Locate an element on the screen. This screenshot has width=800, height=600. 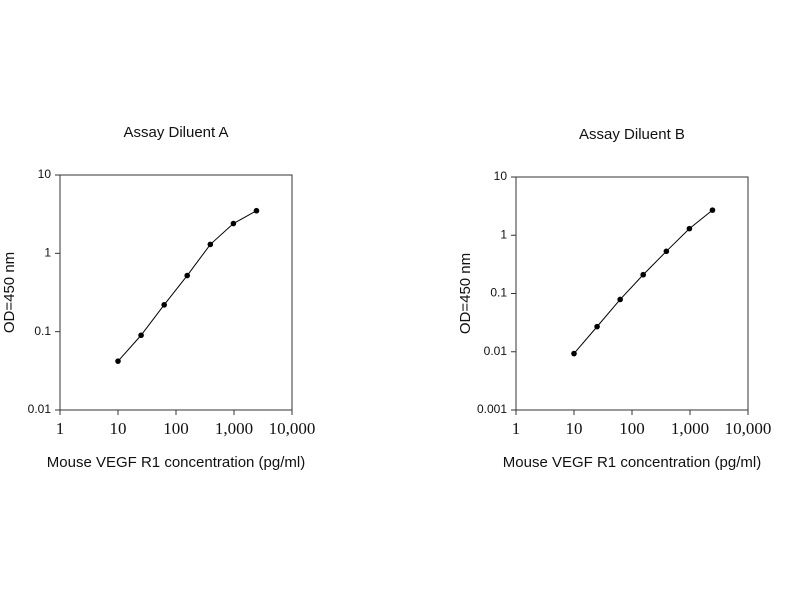
y-tick-label: 0.001 is located at coordinates (492, 409).